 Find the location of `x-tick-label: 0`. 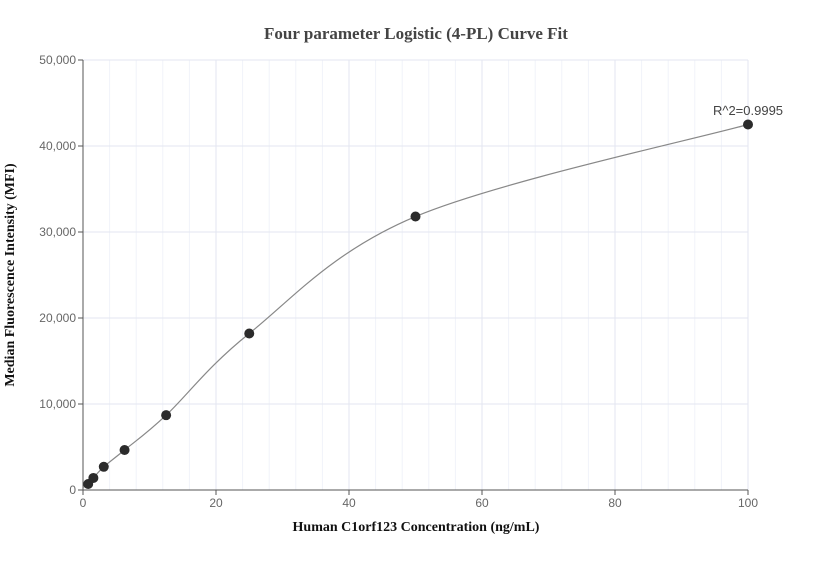

x-tick-label: 0 is located at coordinates (83, 503).